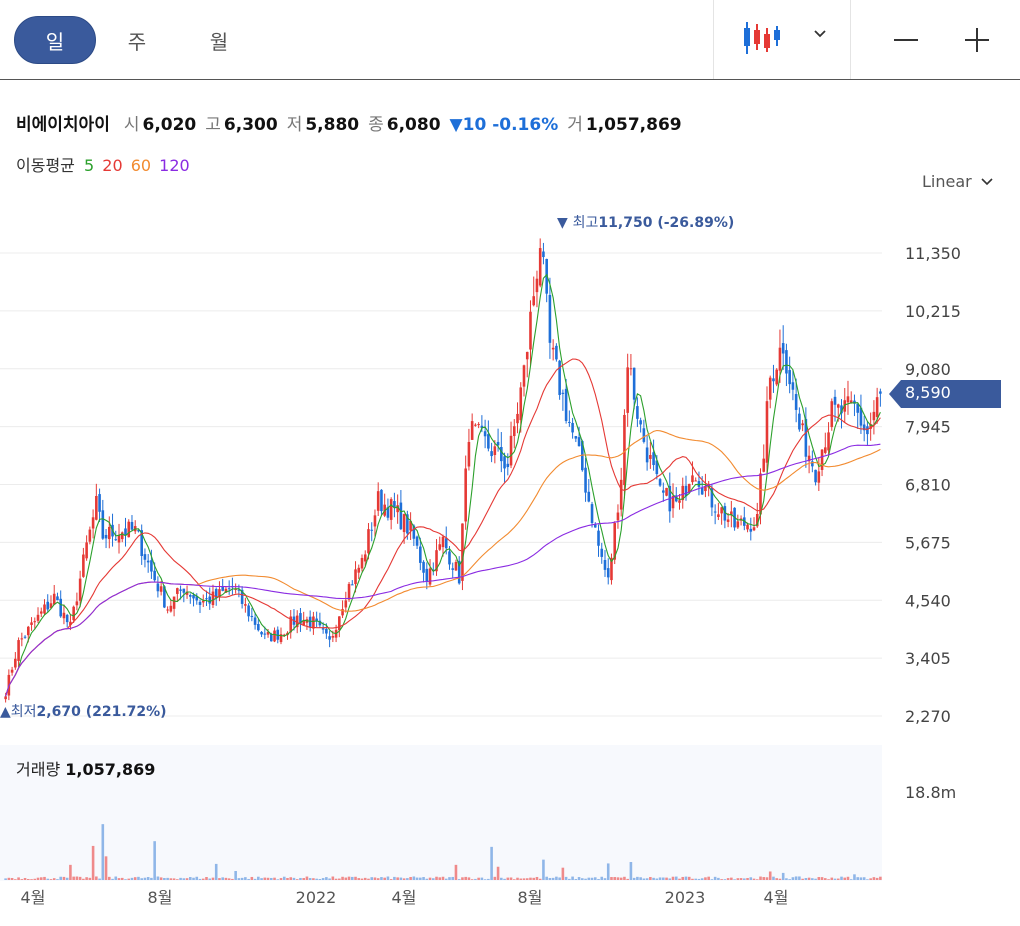  Describe the element at coordinates (141, 165) in the screenshot. I see `ma-60-label: 60` at that location.